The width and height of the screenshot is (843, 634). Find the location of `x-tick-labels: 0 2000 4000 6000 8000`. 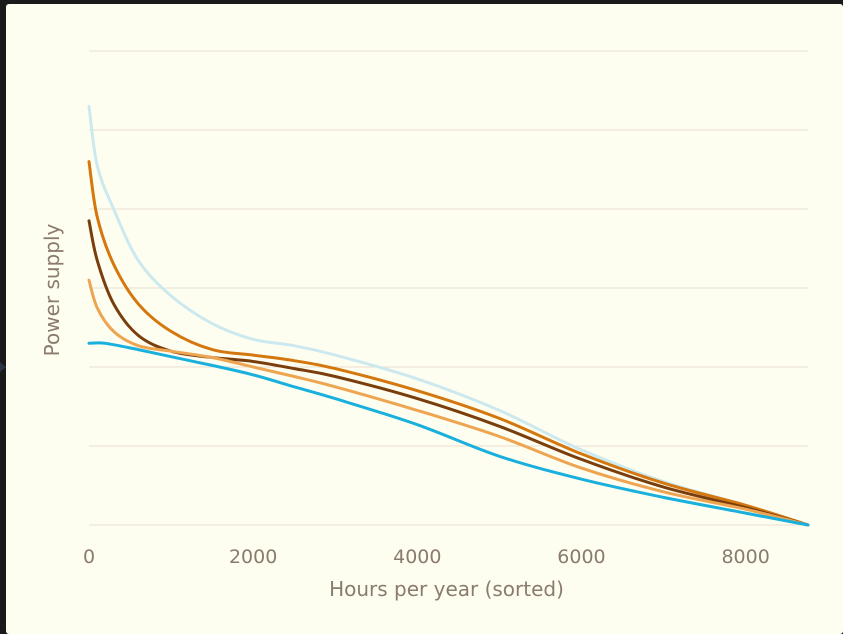

x-tick-labels: 0 2000 4000 6000 8000 is located at coordinates (426, 557).